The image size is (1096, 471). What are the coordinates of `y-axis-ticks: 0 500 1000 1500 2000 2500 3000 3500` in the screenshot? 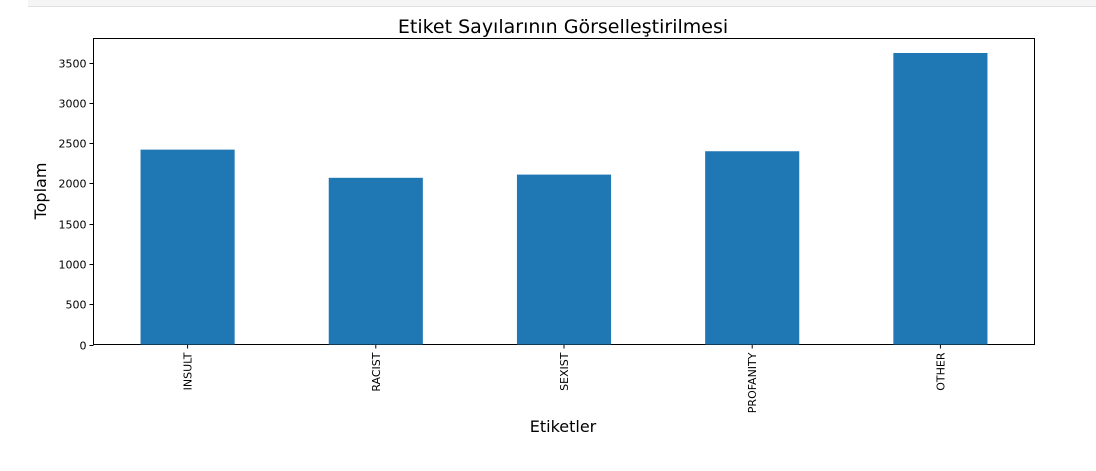 It's located at (76, 205).